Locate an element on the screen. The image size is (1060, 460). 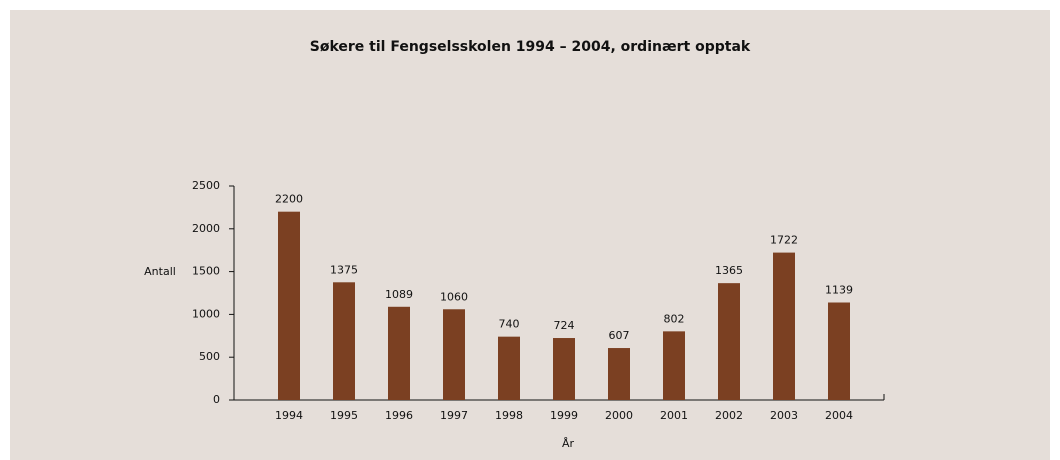
x-tick-label: 2003 is located at coordinates (784, 415).